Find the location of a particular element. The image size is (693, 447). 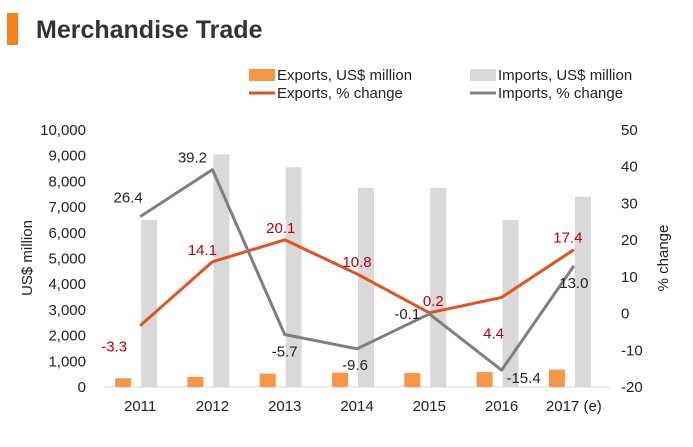

exports-change-line is located at coordinates (357, 282).